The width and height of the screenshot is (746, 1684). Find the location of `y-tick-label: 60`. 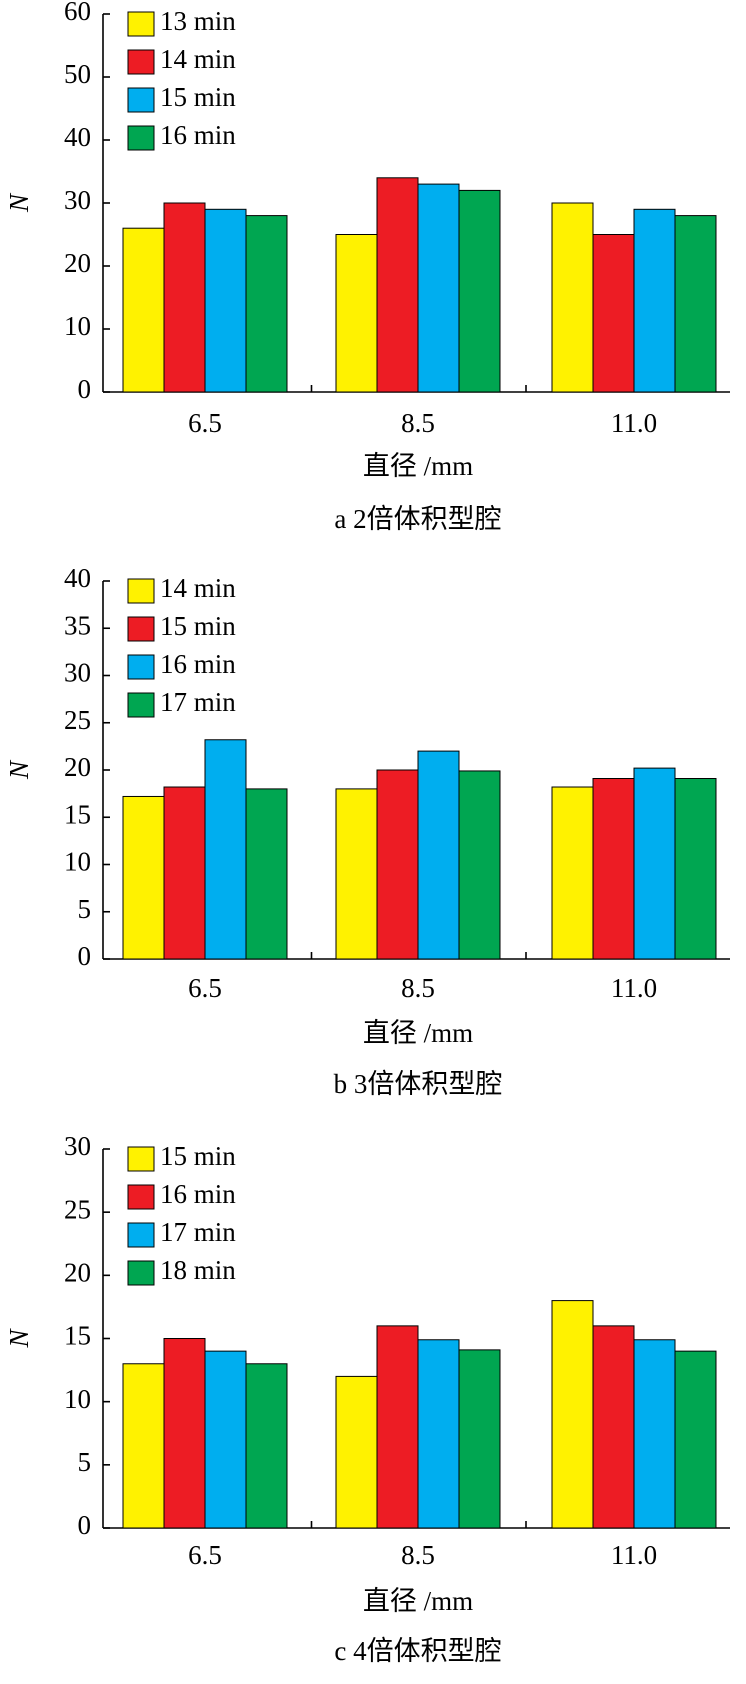

y-tick-label: 60 is located at coordinates (77, 13).